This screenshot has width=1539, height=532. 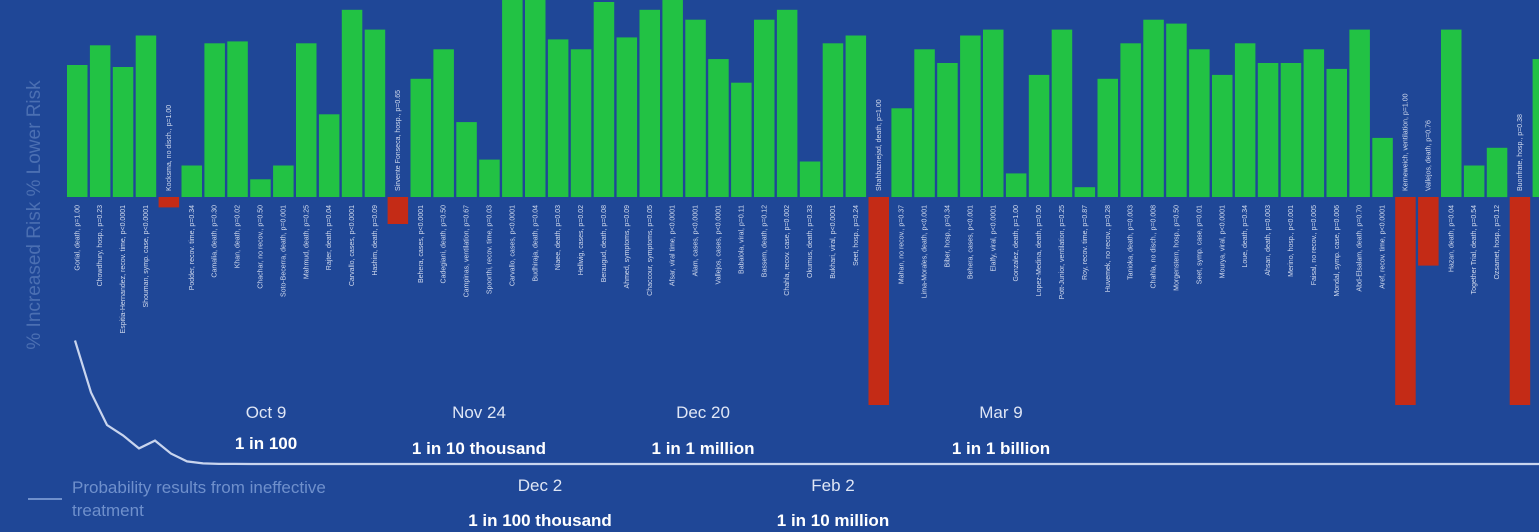 What do you see at coordinates (833, 242) in the screenshot?
I see `bar-label: Bukhari, viral, p<0.0001` at bounding box center [833, 242].